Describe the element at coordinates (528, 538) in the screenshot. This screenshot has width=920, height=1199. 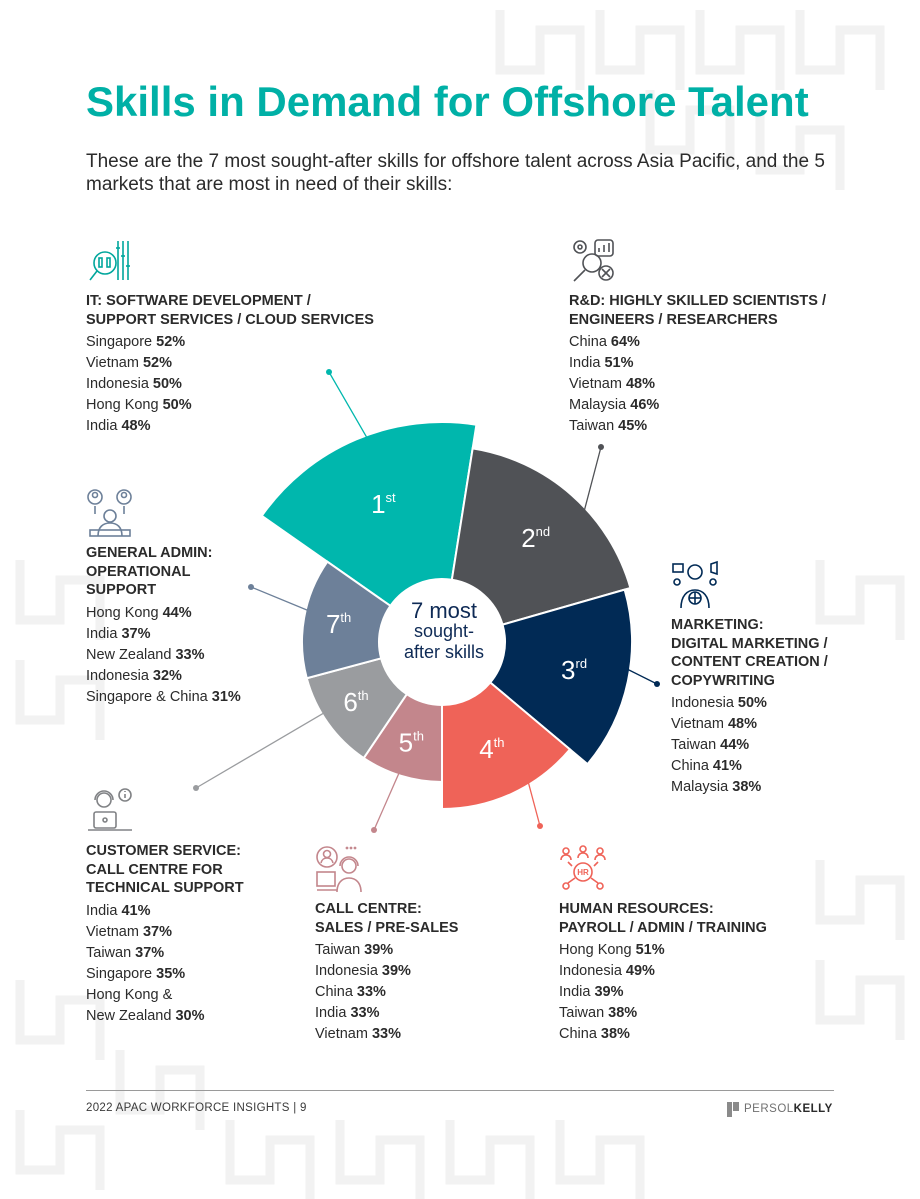
I see `rank-number: 2` at that location.